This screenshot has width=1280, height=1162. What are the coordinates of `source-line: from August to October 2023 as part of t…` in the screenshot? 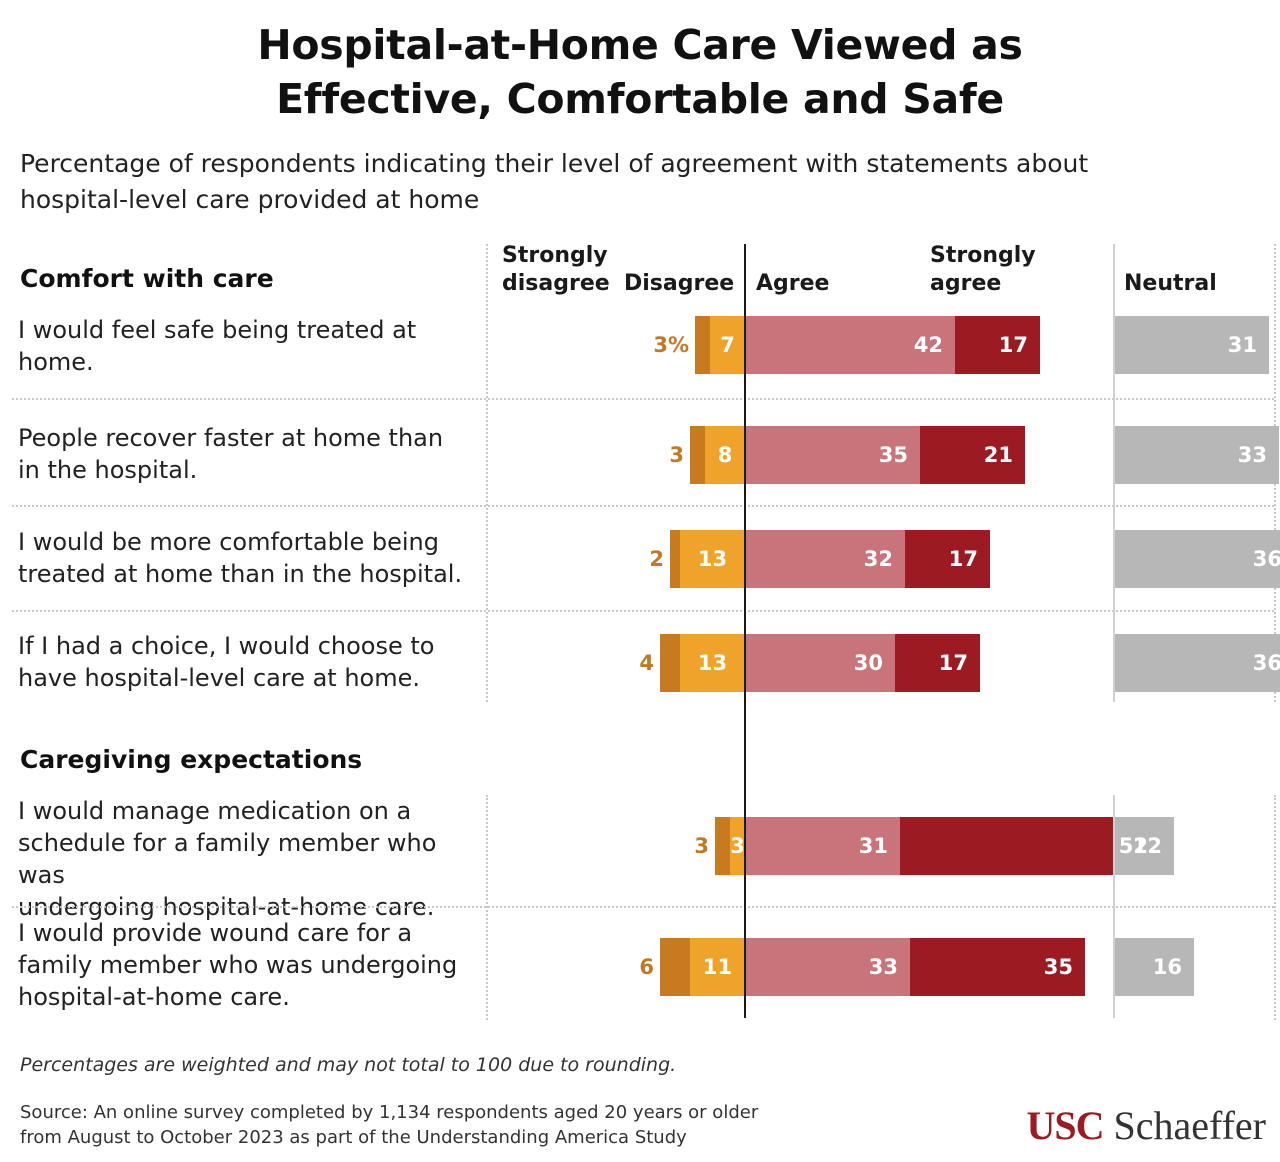 It's located at (353, 1137).